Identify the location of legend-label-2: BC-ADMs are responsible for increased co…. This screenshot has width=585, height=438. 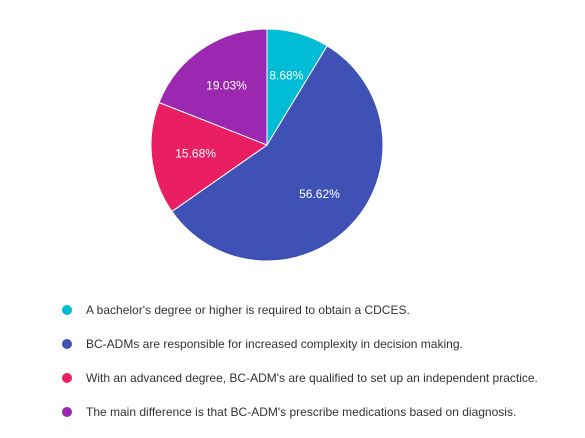
(274, 344).